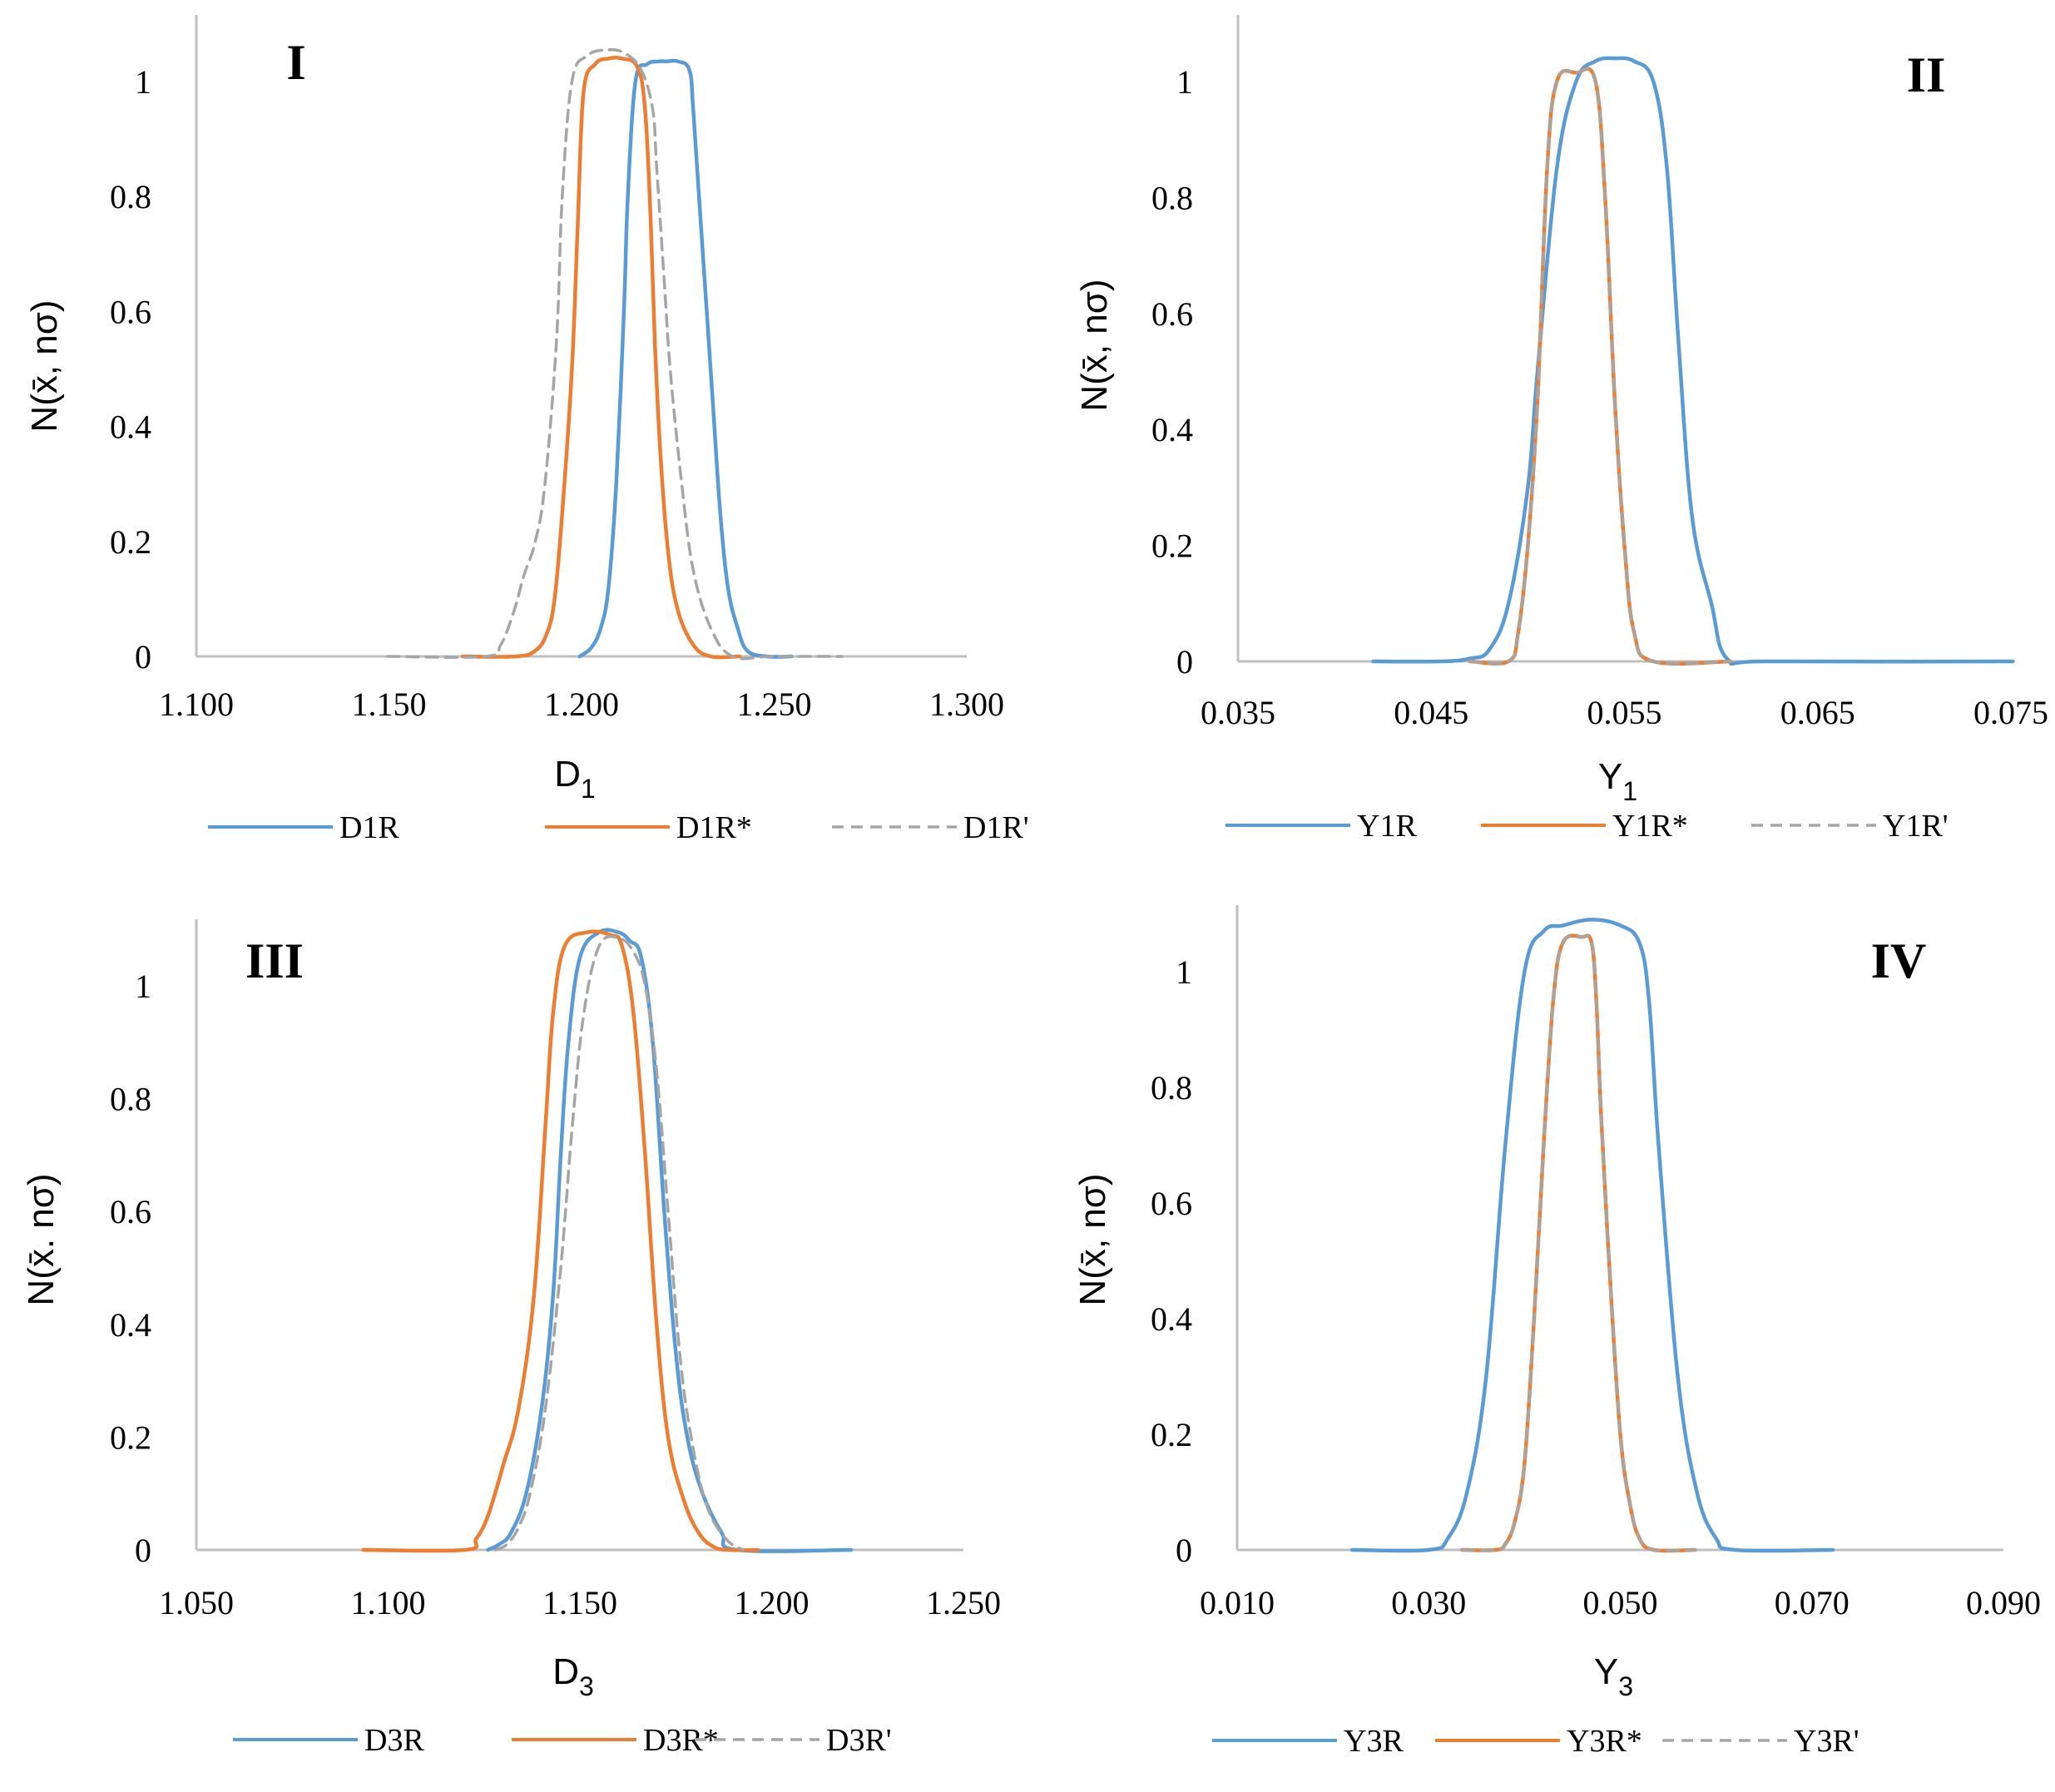 Image resolution: width=2055 pixels, height=1792 pixels. Describe the element at coordinates (295, 62) in the screenshot. I see `panel-label: I` at that location.